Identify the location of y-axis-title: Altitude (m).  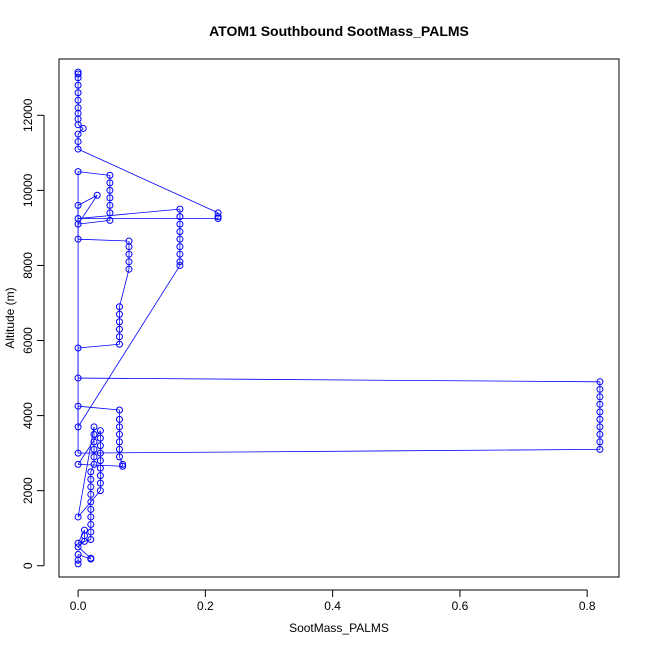
(10, 317).